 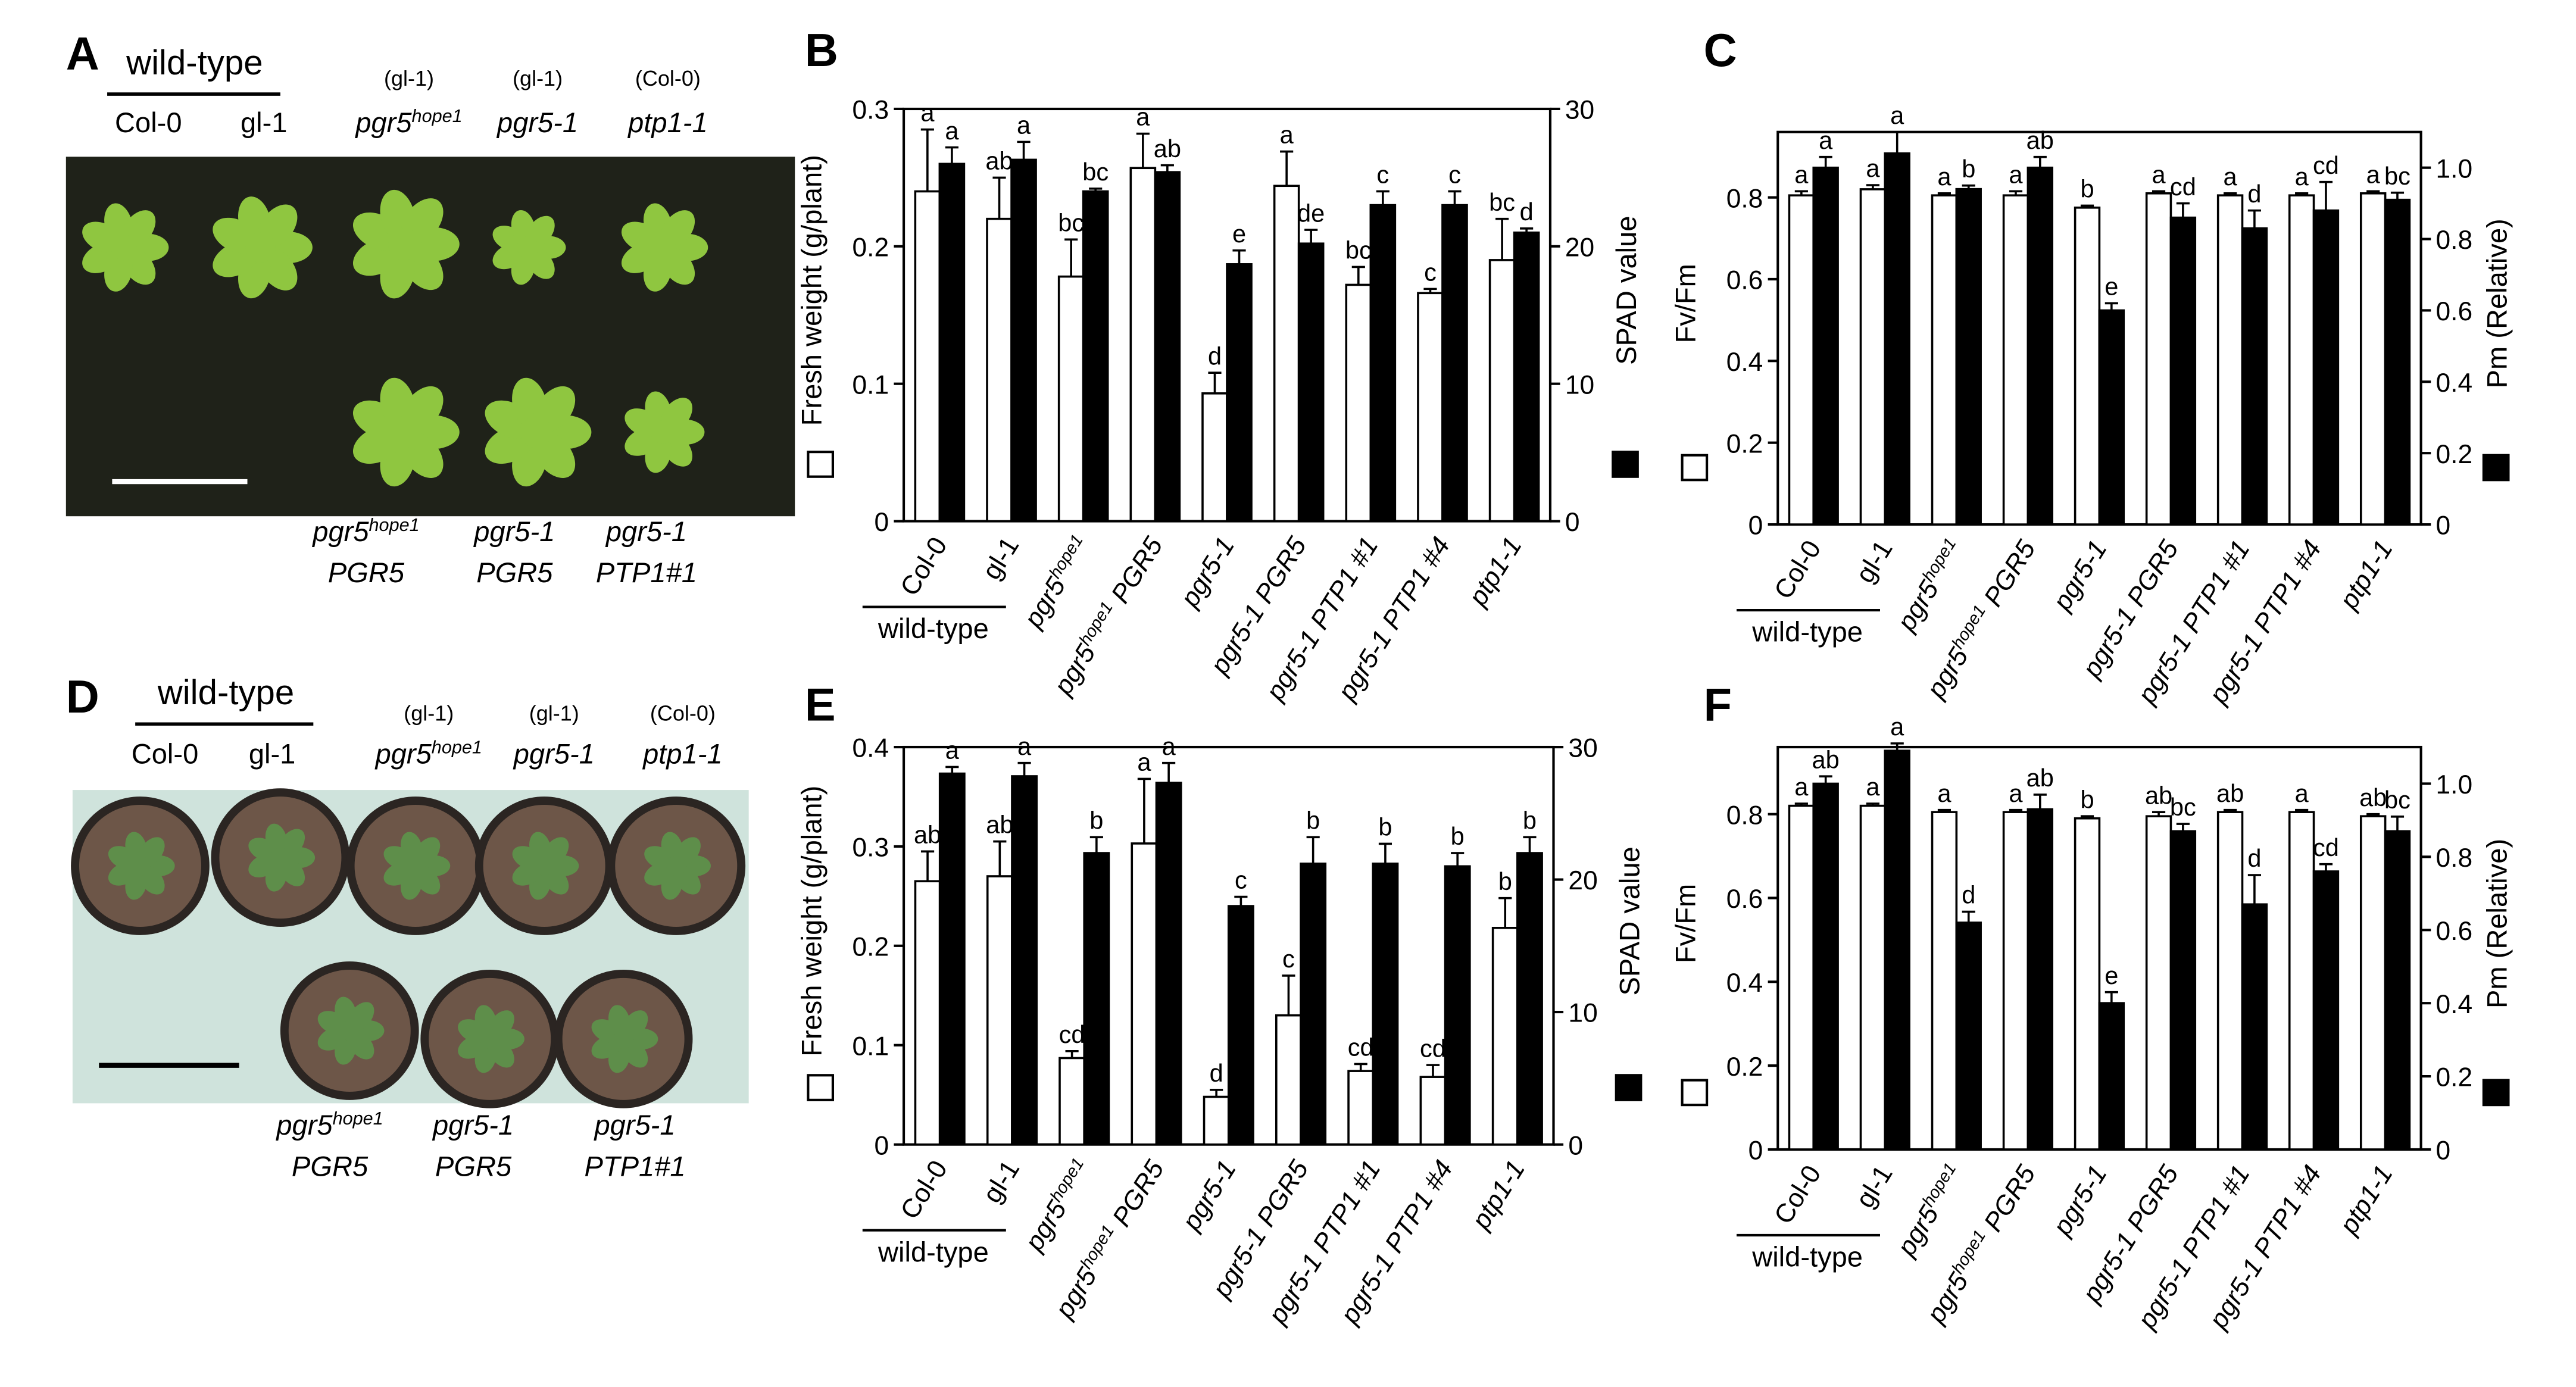 I want to click on significance-letter: d, so click(x=2254, y=858).